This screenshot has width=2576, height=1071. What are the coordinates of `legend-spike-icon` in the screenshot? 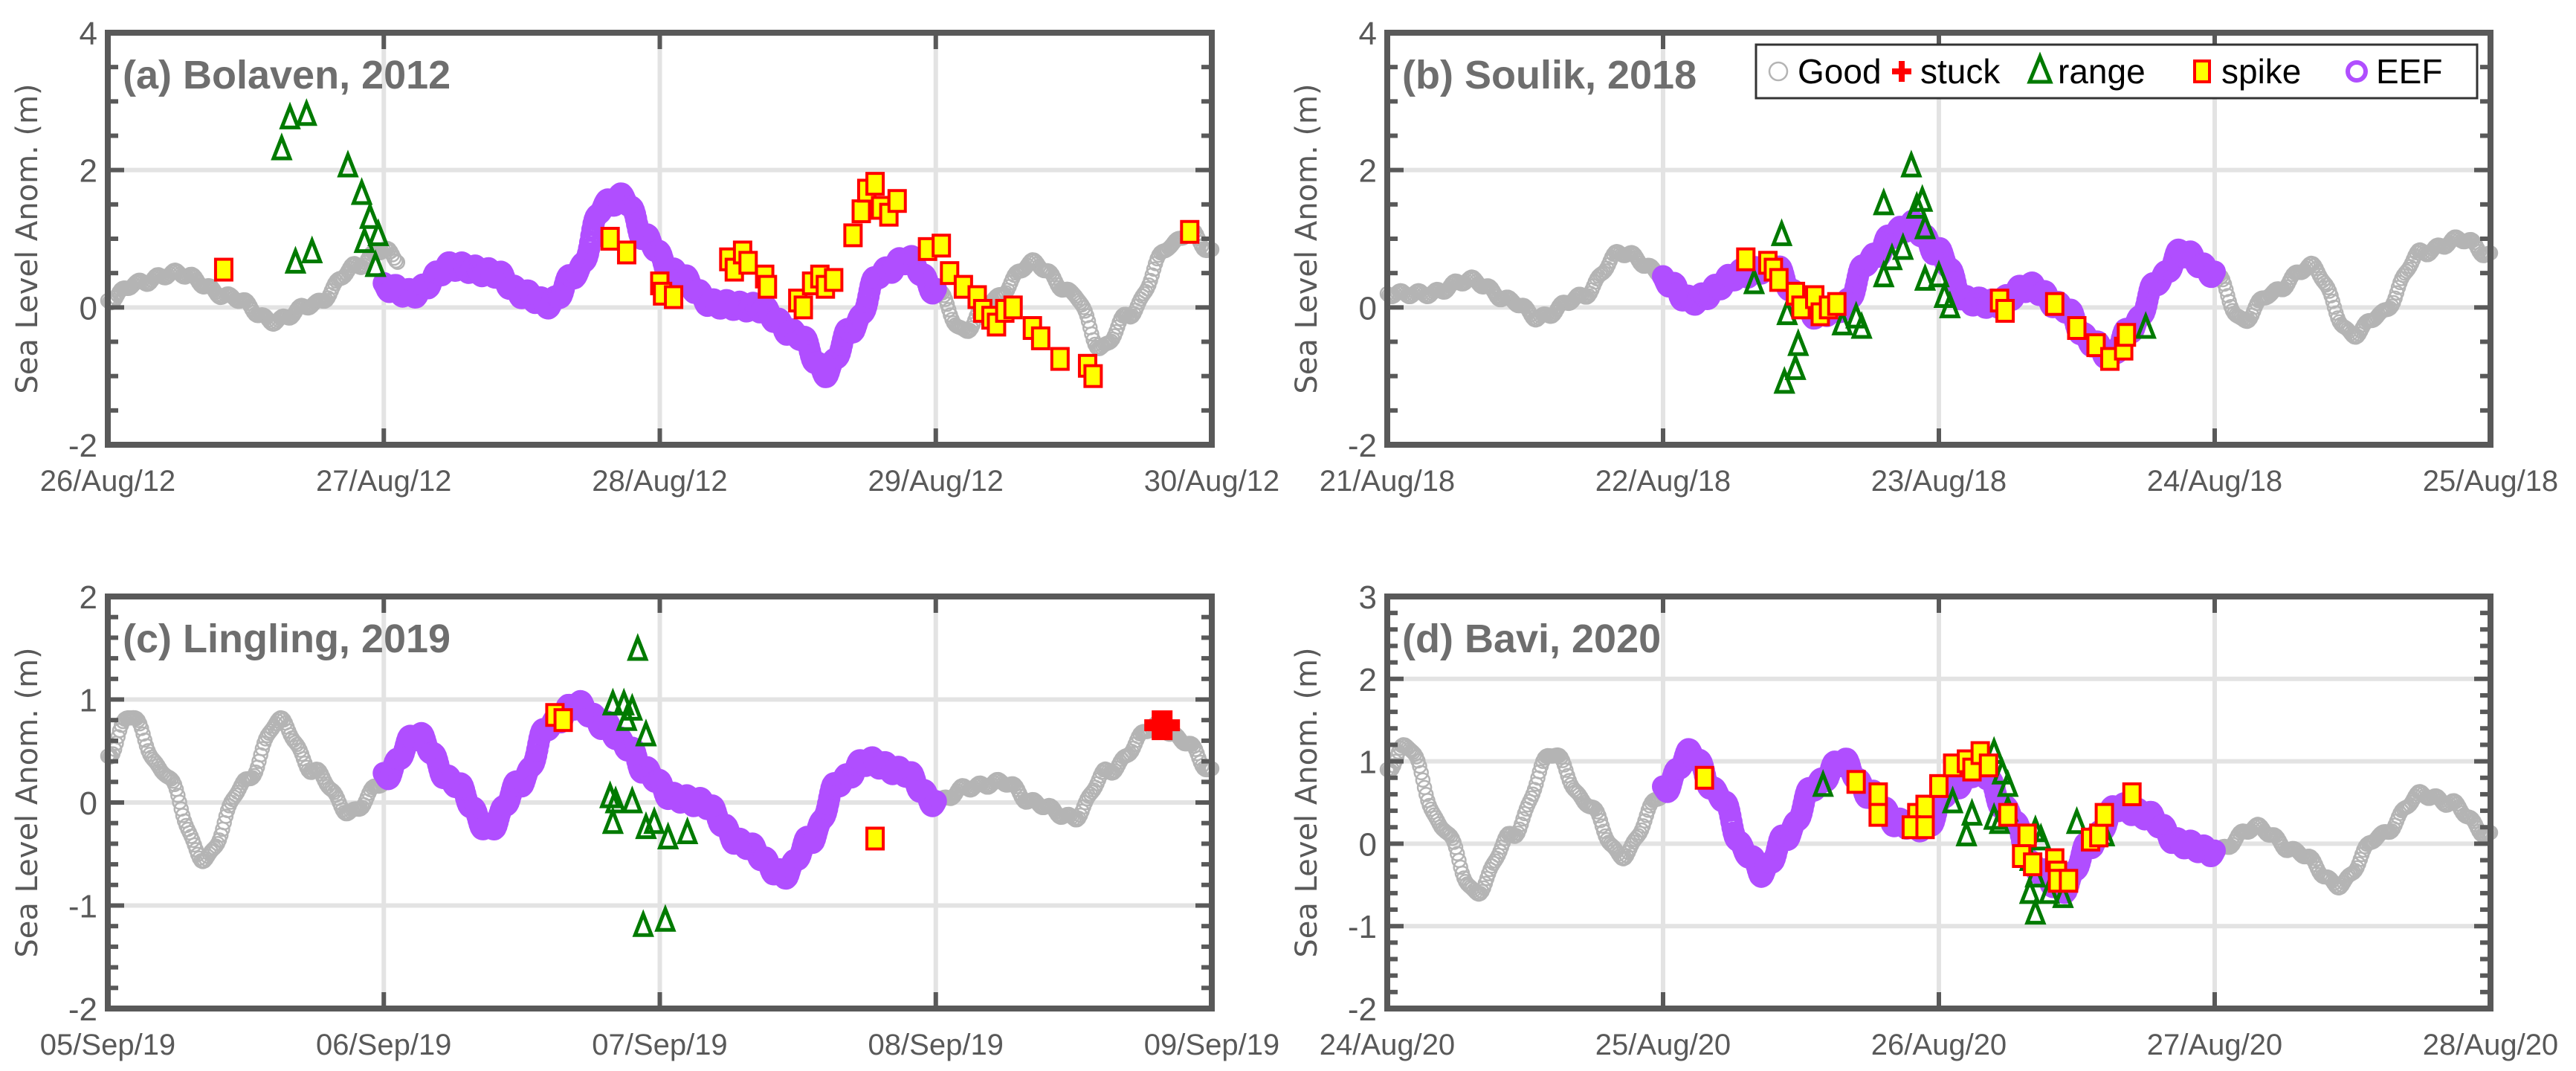 It's located at (2202, 72).